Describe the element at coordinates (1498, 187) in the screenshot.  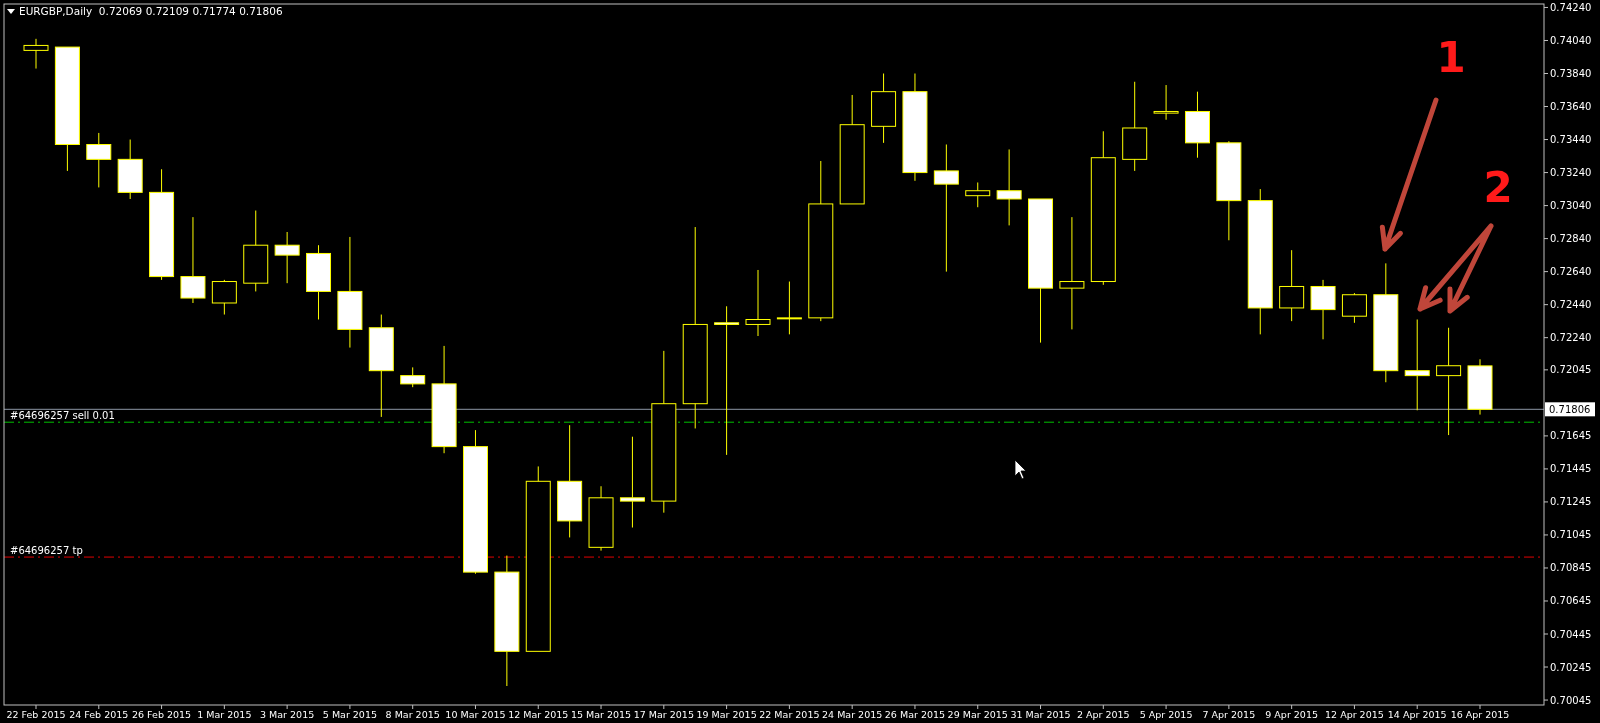
I see `annotation: 2` at that location.